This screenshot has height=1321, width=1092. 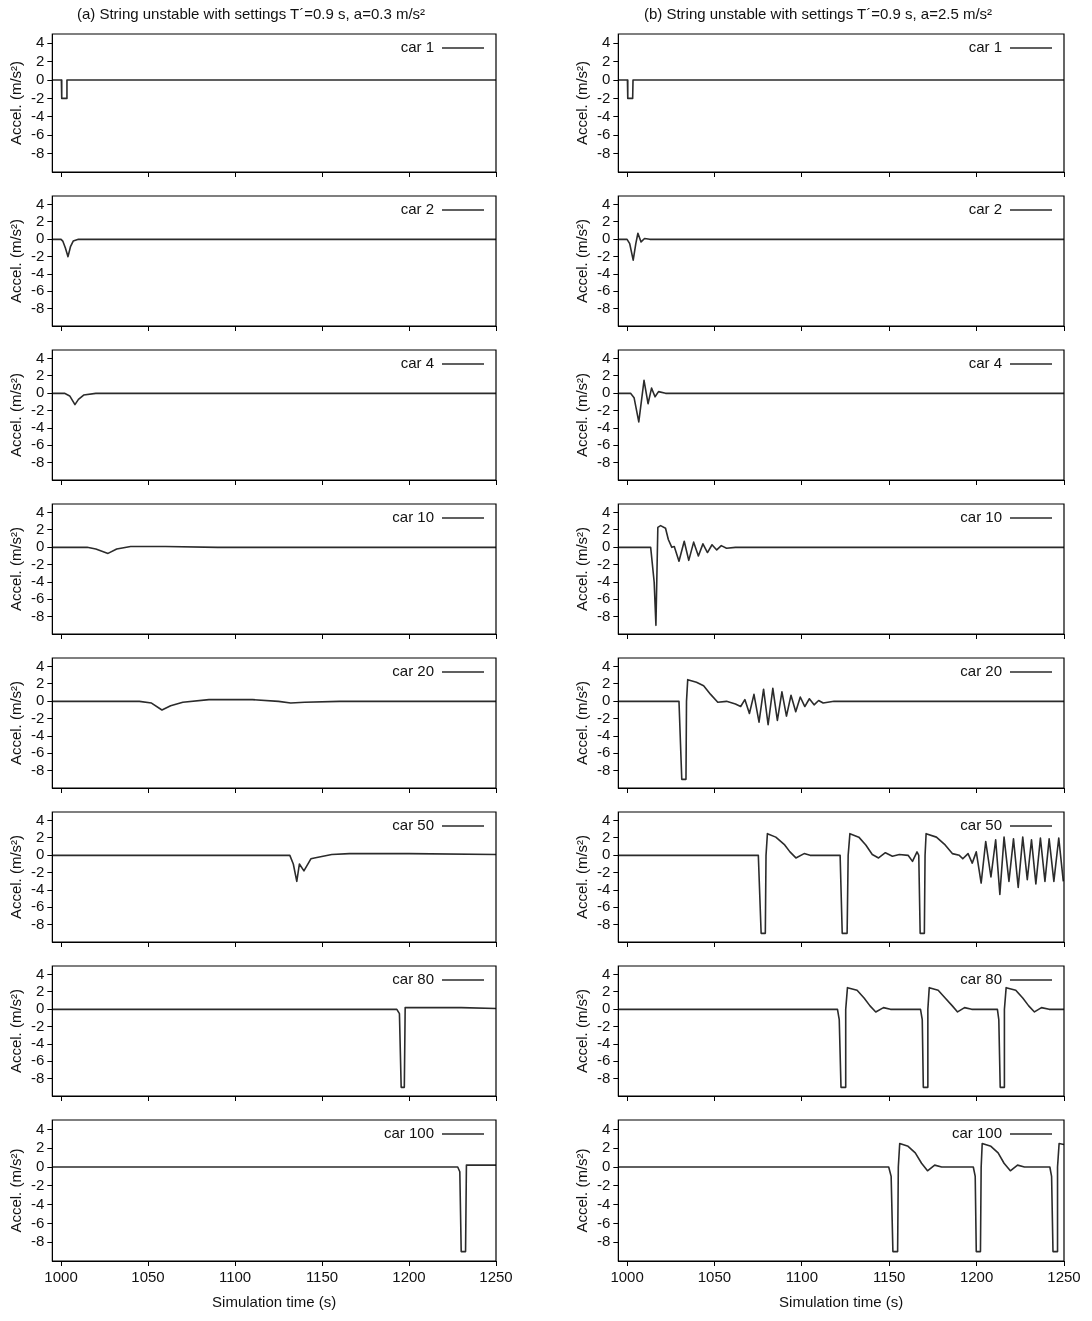 What do you see at coordinates (417, 209) in the screenshot?
I see `legend-label: car 2` at bounding box center [417, 209].